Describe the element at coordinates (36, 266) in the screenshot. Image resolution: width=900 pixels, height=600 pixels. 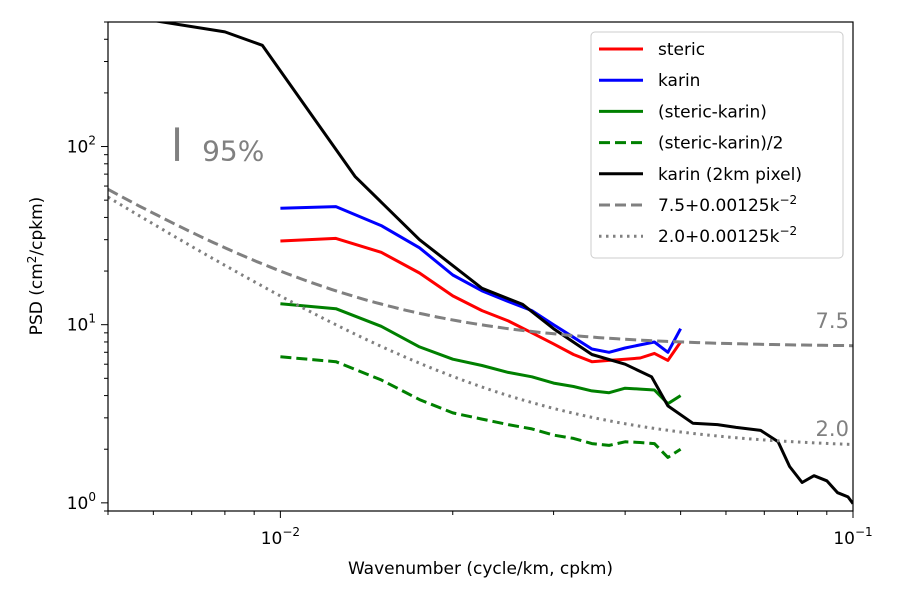
I see `y-axis-label: PSD (cm2/cpkm)` at that location.